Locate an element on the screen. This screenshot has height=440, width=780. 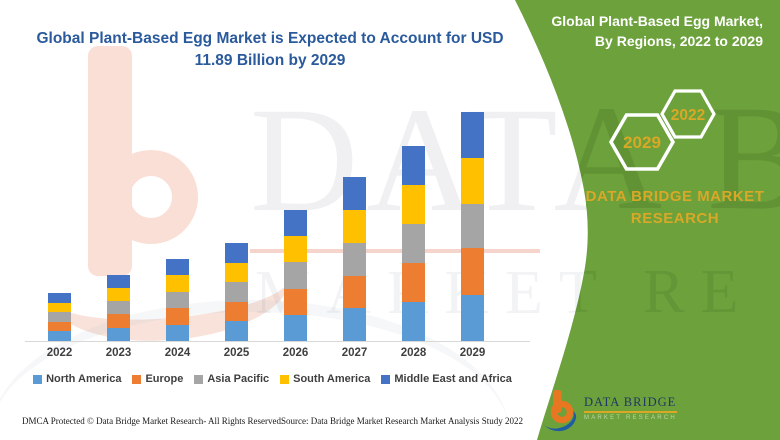
bar-column-2029 is located at coordinates (472, 226).